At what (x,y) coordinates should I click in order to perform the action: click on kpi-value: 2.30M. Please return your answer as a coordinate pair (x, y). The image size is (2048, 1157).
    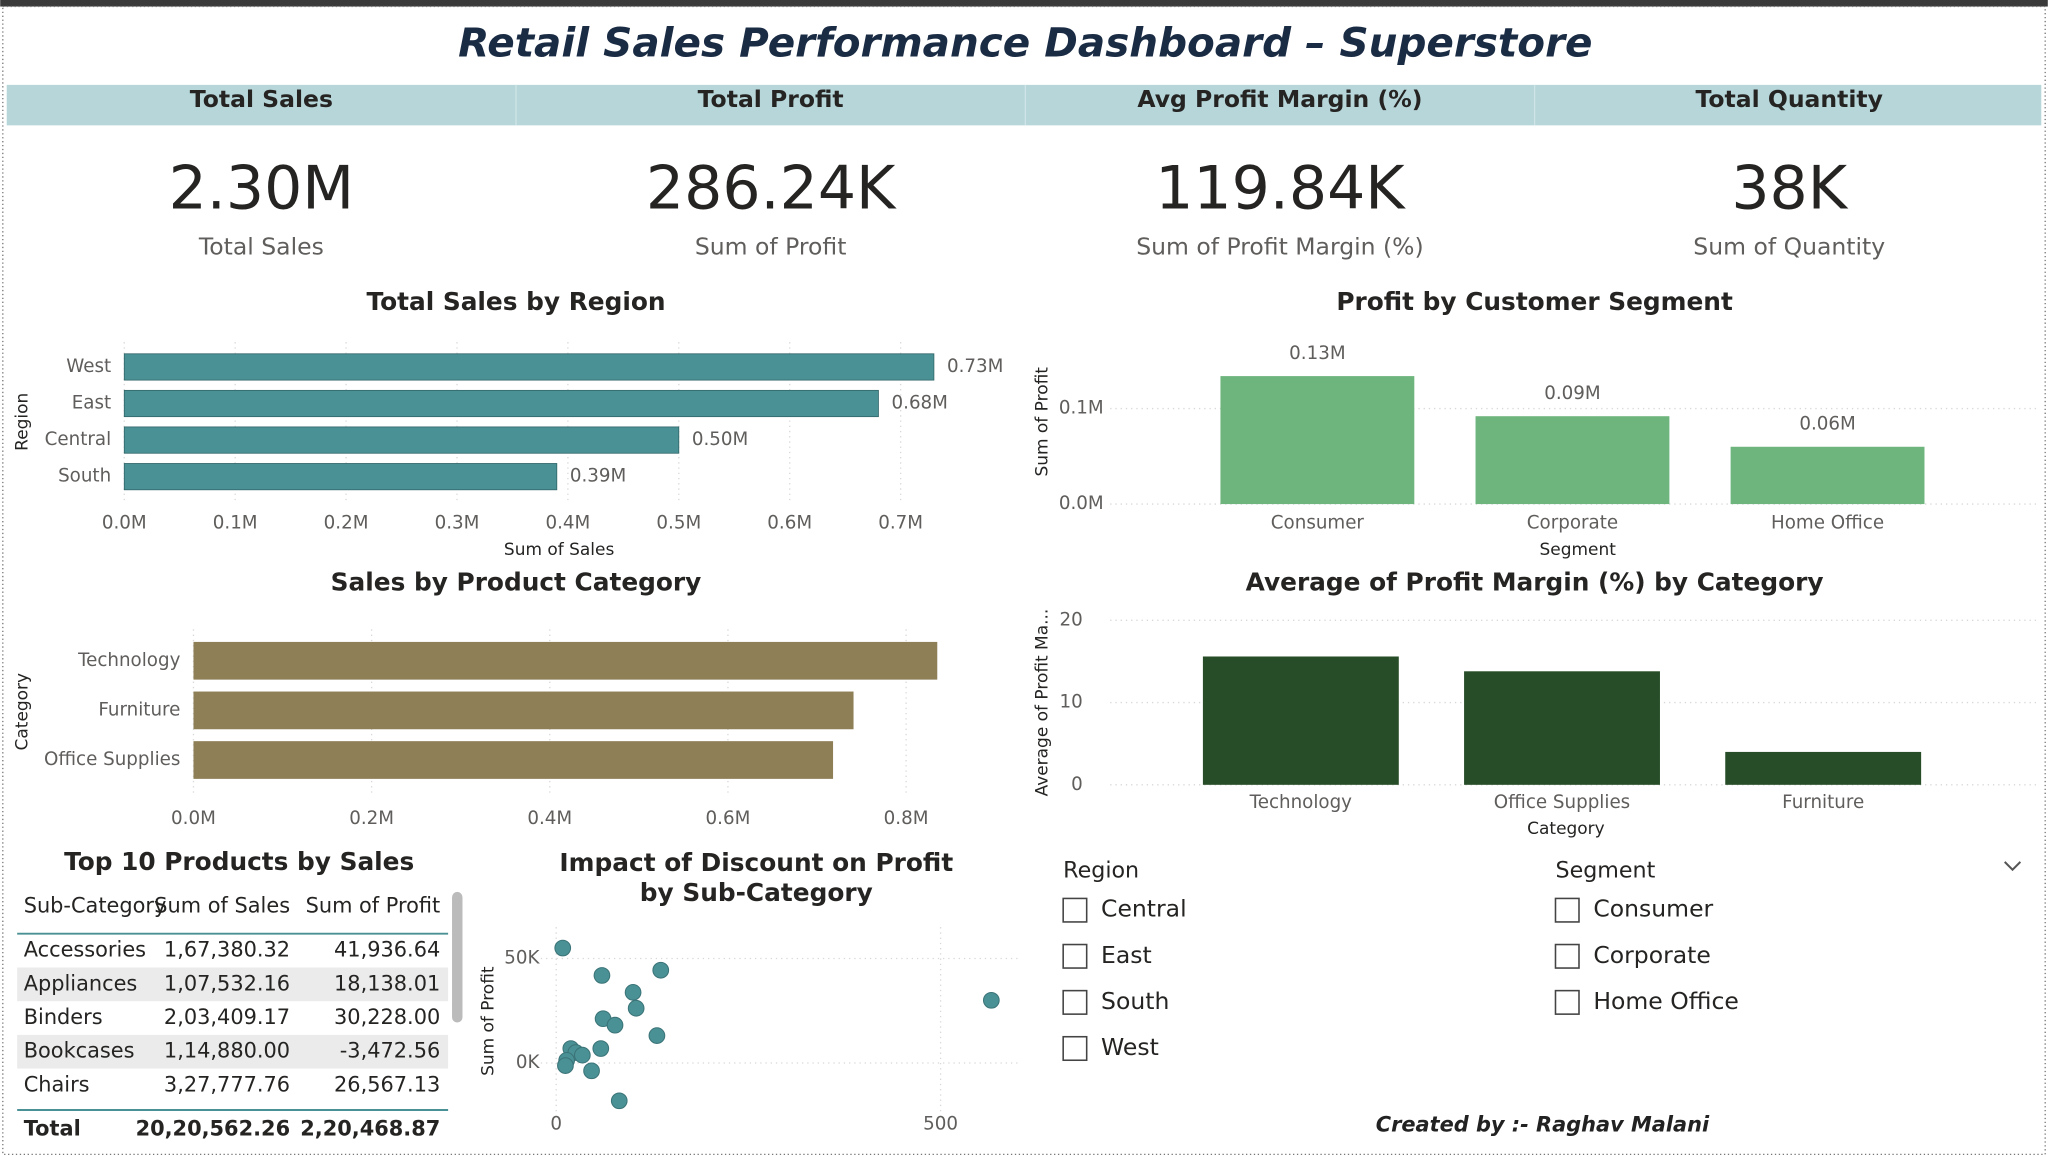
    Looking at the image, I should click on (262, 189).